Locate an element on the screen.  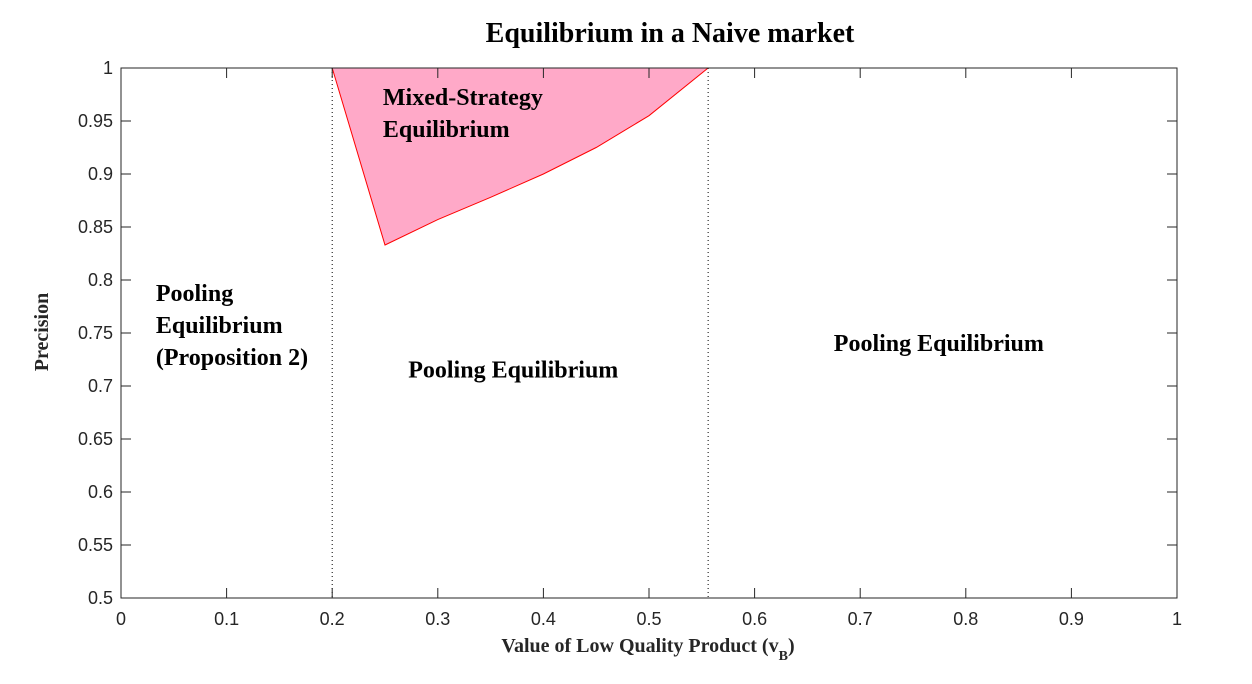
x-axis-label-main: Value of Low Quality Product (v is located at coordinates (639, 646).